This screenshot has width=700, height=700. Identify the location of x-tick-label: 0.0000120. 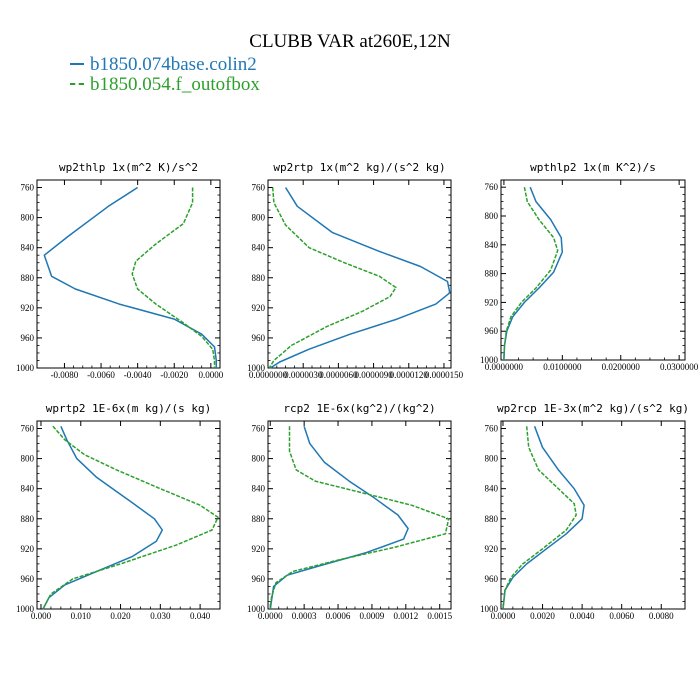
(409, 375).